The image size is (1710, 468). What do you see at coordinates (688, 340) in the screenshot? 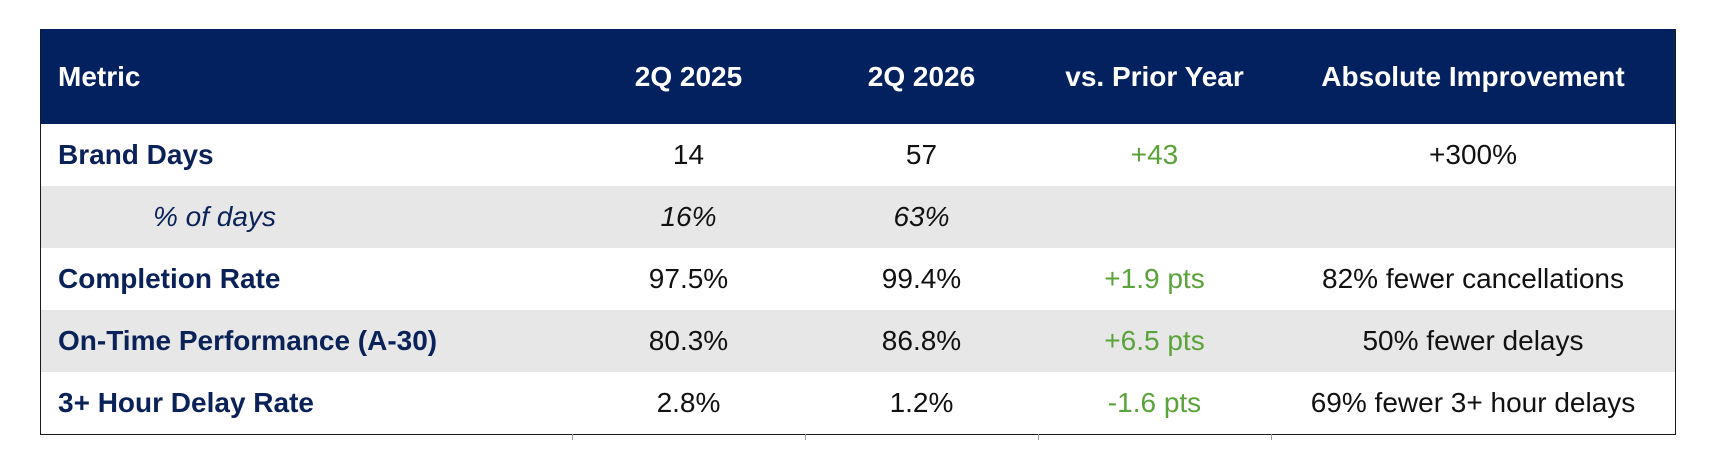
I see `value-2q-2025: 80.3%` at bounding box center [688, 340].